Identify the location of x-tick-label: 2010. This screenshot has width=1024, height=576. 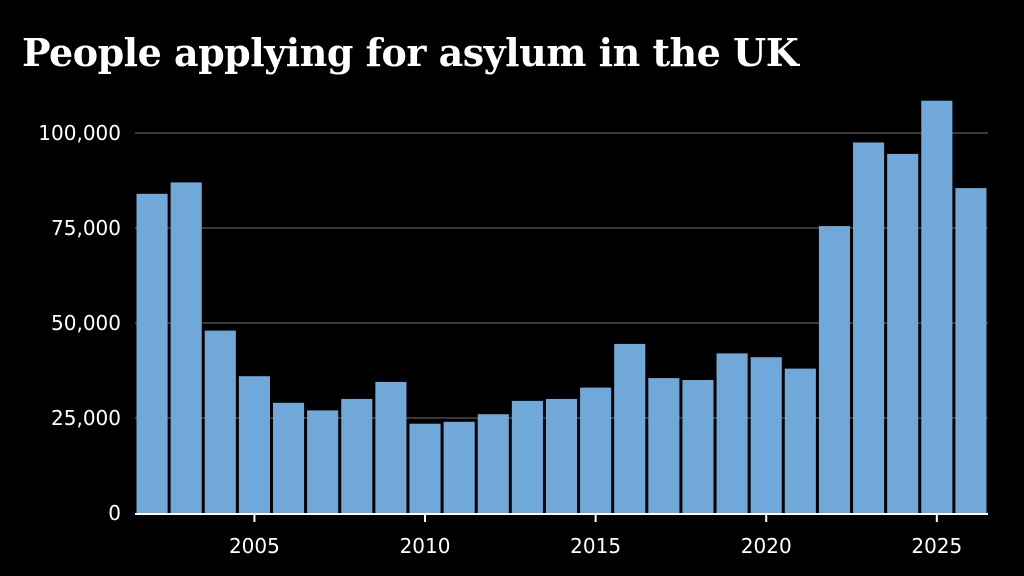
(425, 546).